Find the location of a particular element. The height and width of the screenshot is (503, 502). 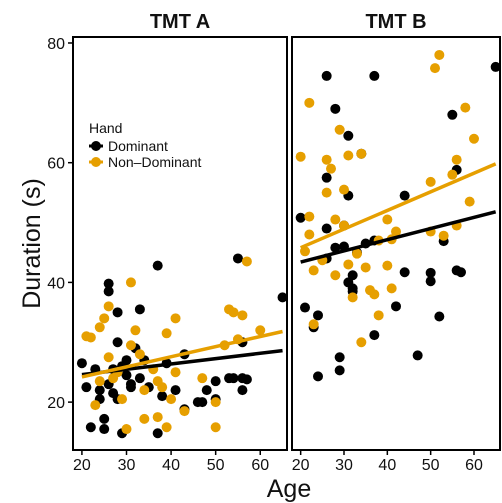

x-tick-label-tmt-b-50: 50 is located at coordinates (431, 465).